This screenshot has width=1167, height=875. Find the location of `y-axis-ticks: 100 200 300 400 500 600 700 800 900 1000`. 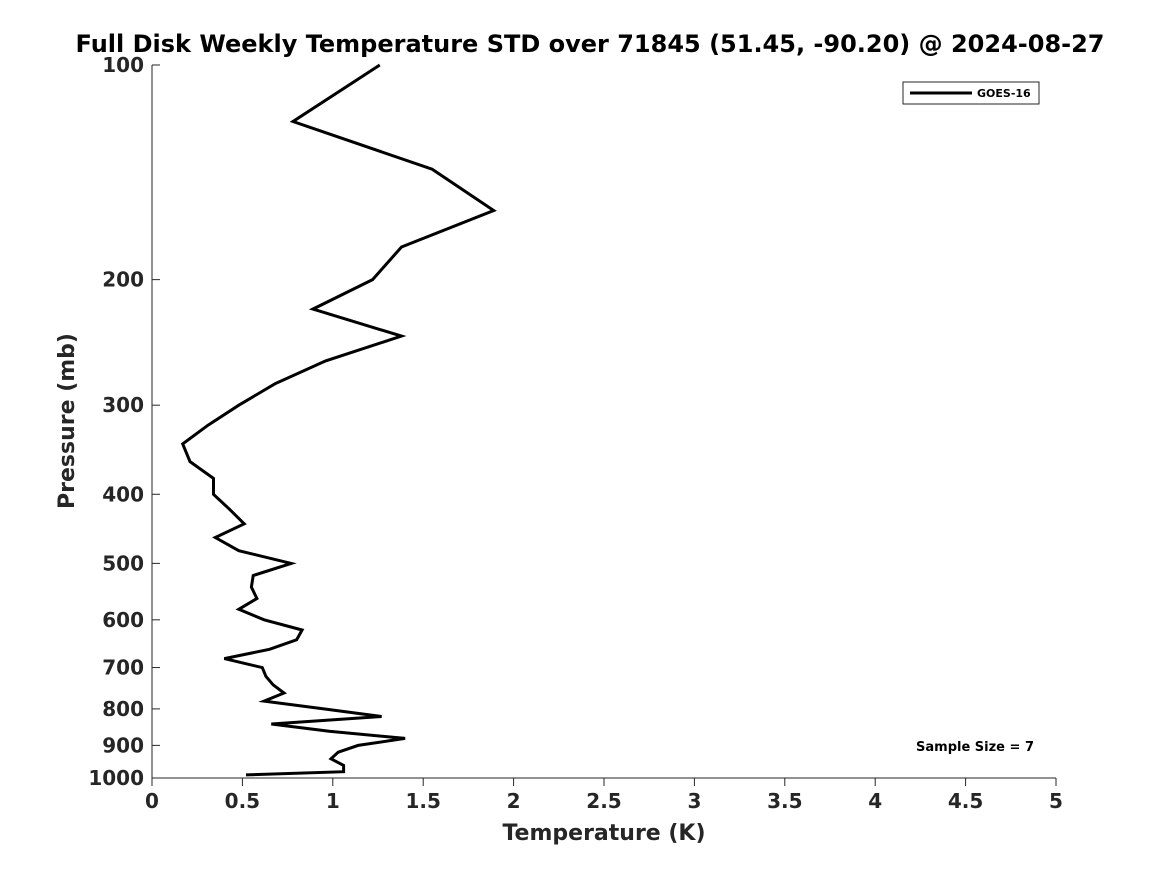

y-axis-ticks: 100 200 300 400 500 600 700 800 900 1000 is located at coordinates (124, 421).